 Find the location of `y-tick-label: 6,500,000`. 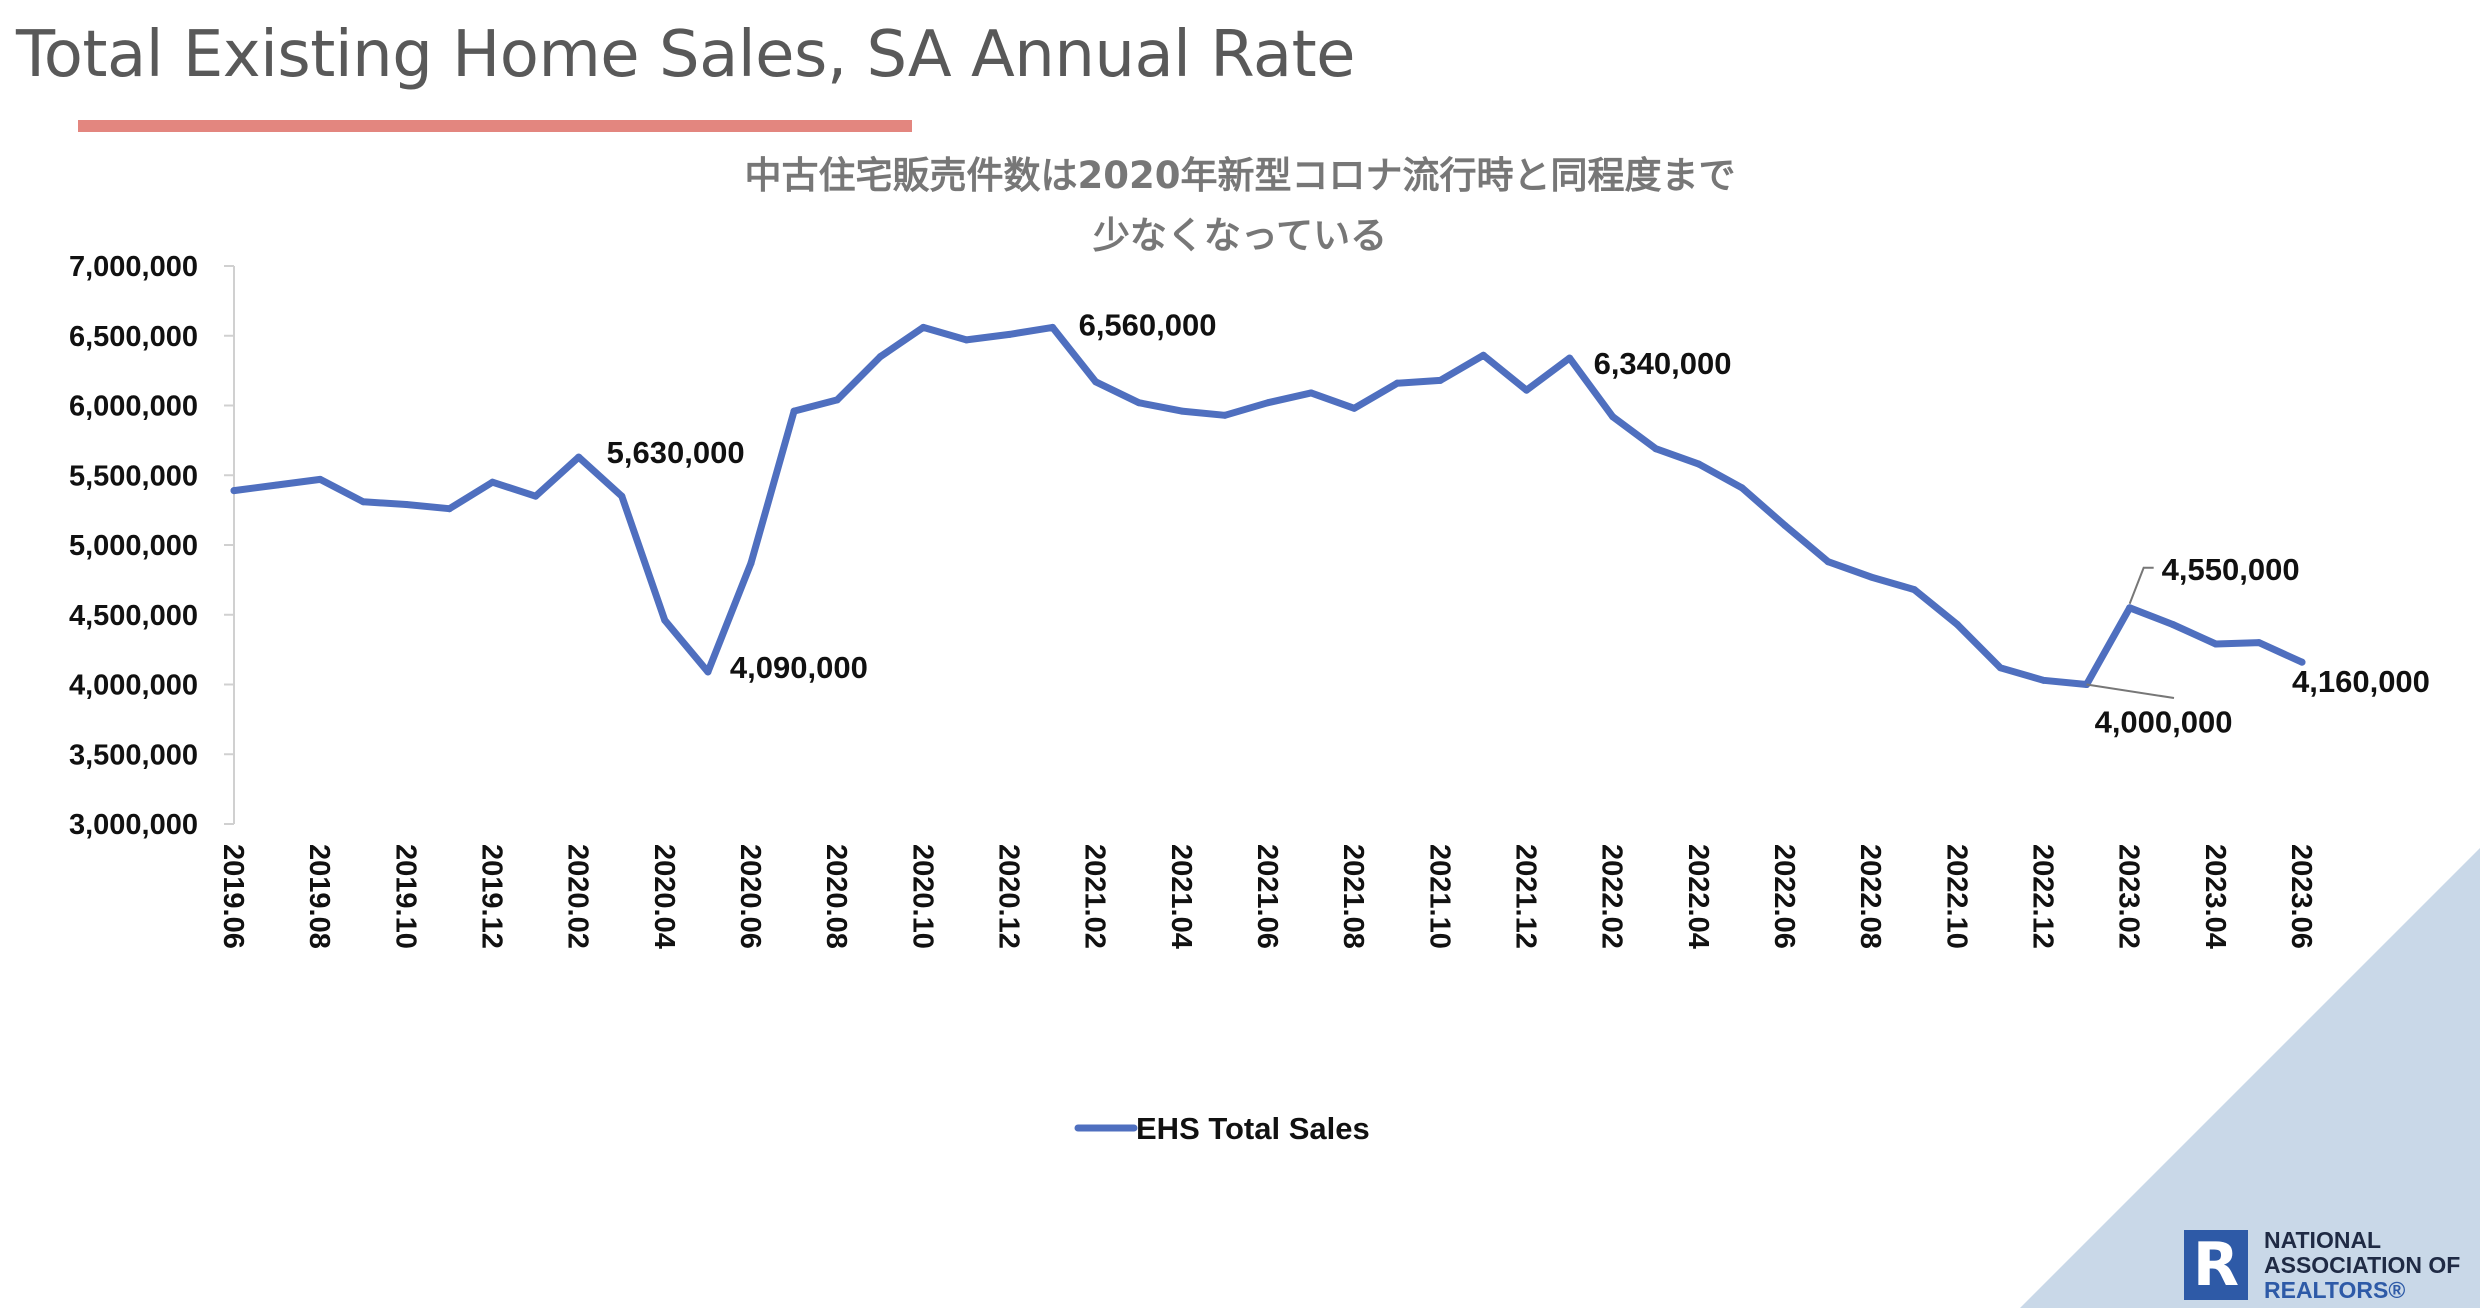

y-tick-label: 6,500,000 is located at coordinates (133, 337).